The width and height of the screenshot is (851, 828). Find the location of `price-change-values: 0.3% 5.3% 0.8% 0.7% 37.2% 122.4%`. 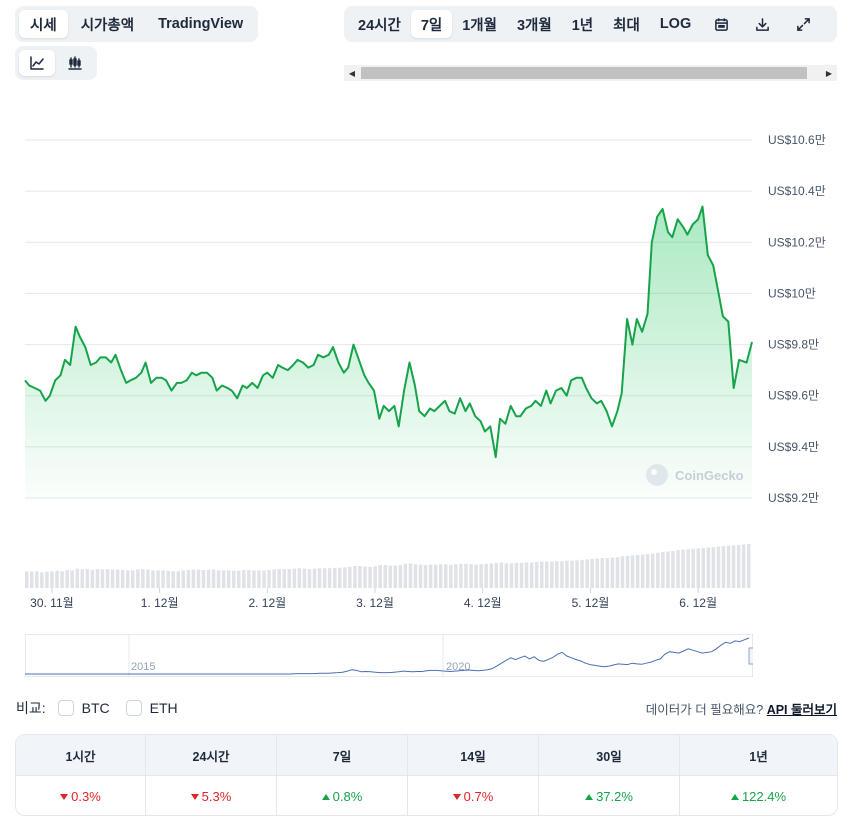

price-change-values: 0.3% 5.3% 0.8% 0.7% 37.2% 122.4% is located at coordinates (426, 795).